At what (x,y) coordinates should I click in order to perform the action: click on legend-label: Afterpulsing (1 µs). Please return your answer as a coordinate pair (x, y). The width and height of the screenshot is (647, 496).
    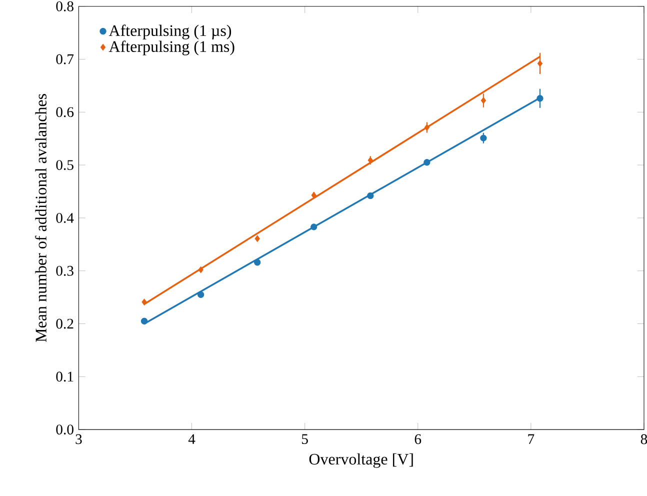
    Looking at the image, I should click on (170, 32).